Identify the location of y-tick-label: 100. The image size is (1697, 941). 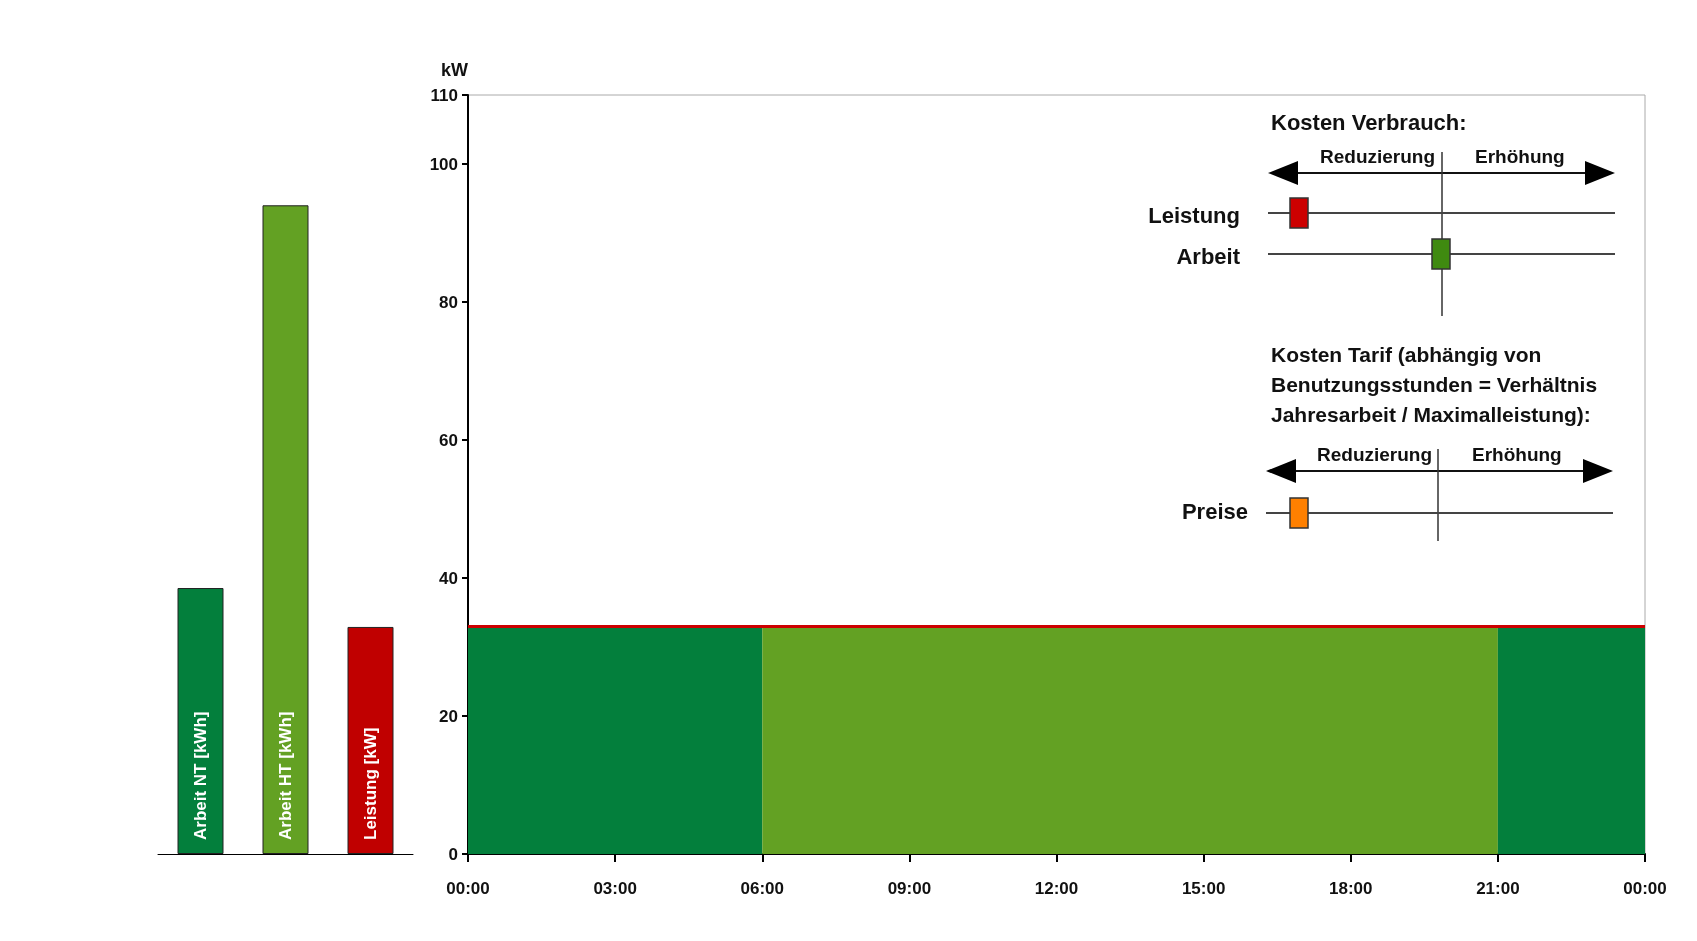
(443, 164).